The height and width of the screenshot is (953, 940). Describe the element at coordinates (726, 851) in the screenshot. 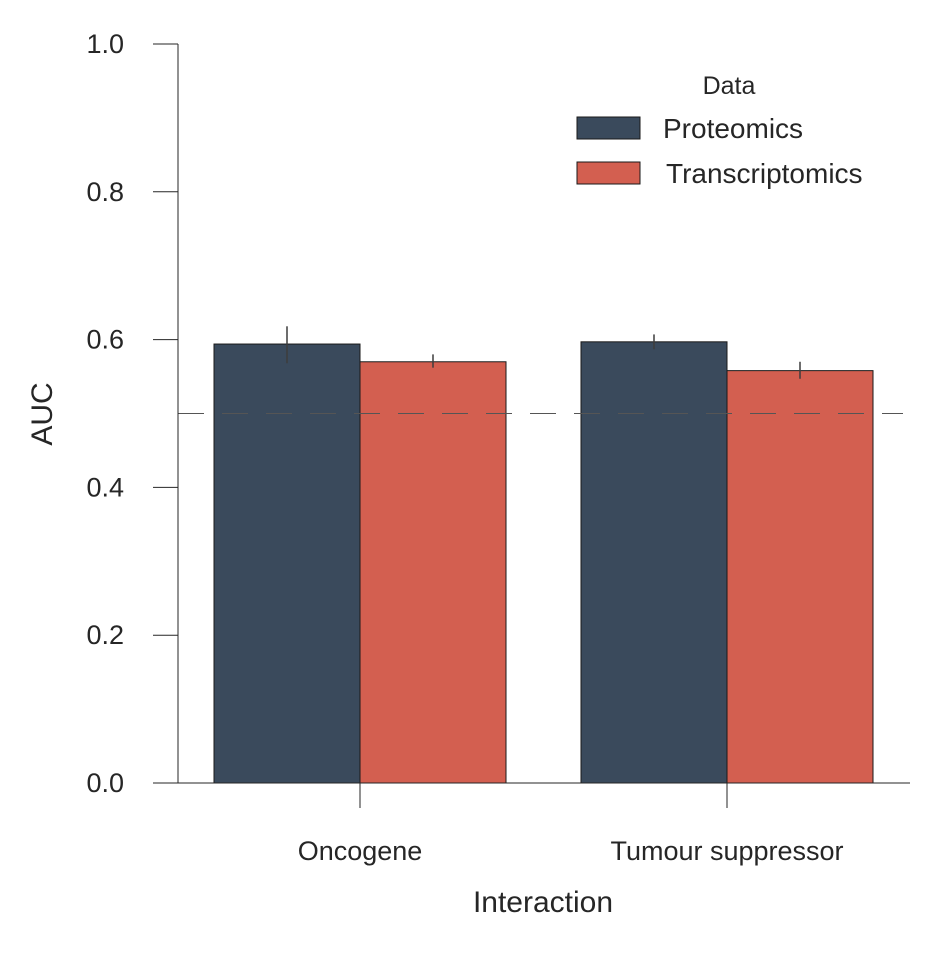

I see `x-tick-label: Tumour suppressor` at that location.